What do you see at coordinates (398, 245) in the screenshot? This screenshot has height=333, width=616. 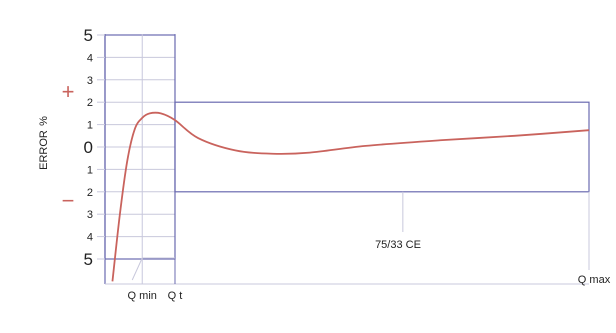 I see `annotation-label: 75/33 CE` at bounding box center [398, 245].